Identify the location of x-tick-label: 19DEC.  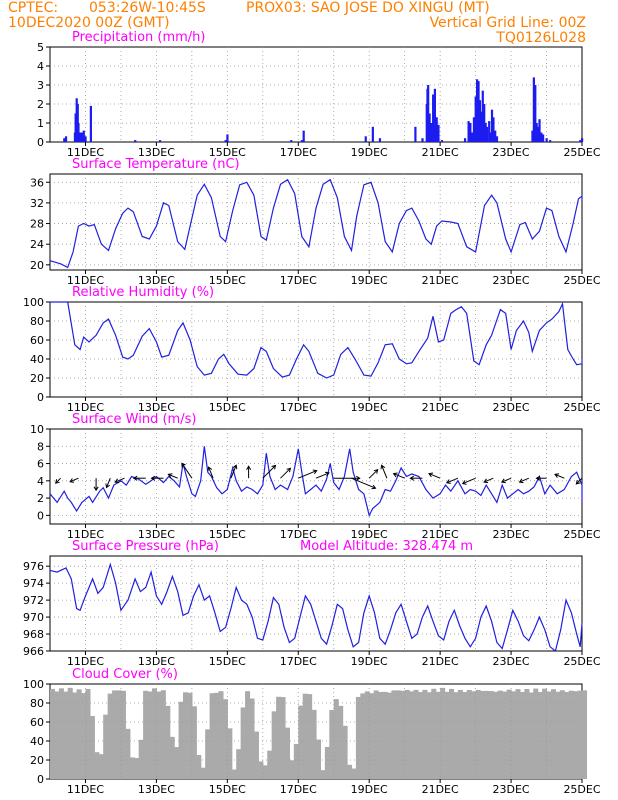
(369, 280).